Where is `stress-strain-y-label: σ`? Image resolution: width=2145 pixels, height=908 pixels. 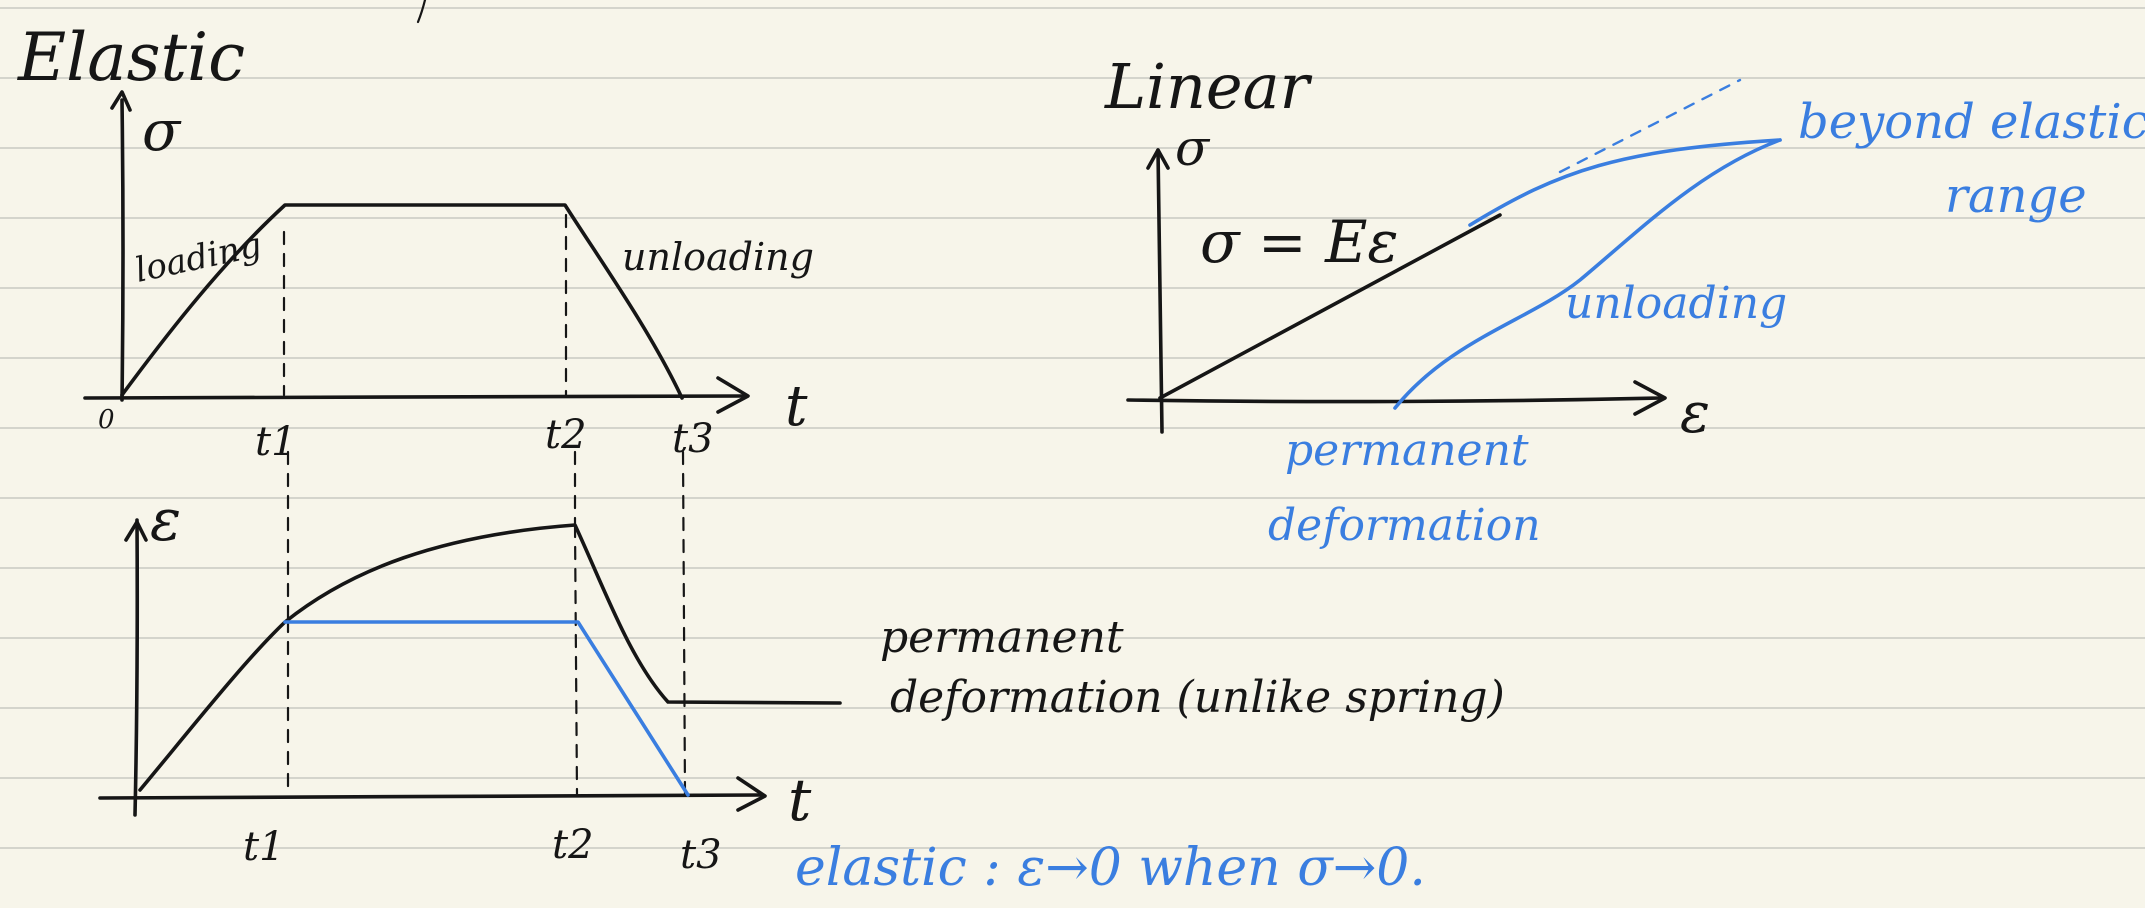 stress-strain-y-label: σ is located at coordinates (1193, 148).